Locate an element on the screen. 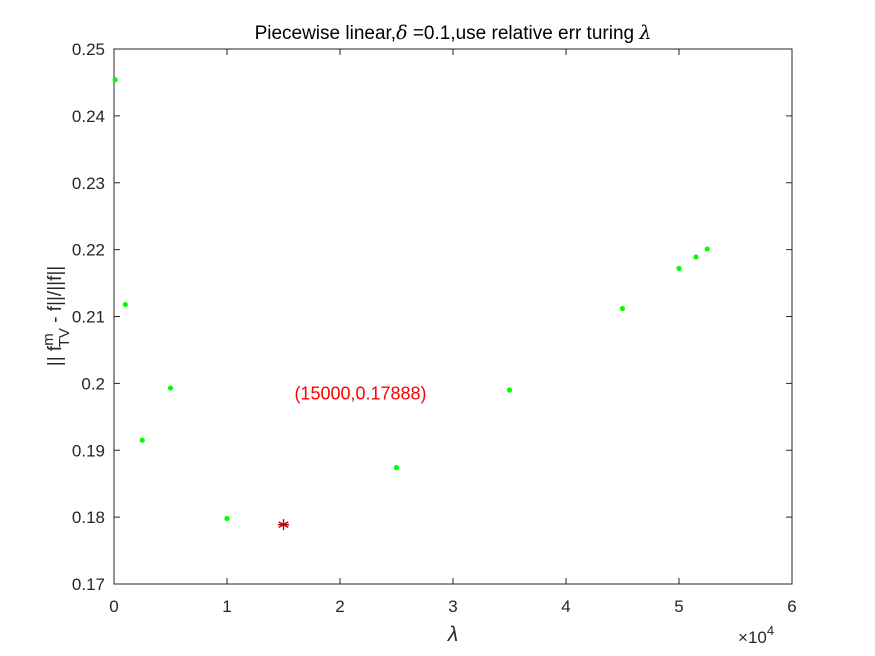  title-delta: δ is located at coordinates (401, 33).